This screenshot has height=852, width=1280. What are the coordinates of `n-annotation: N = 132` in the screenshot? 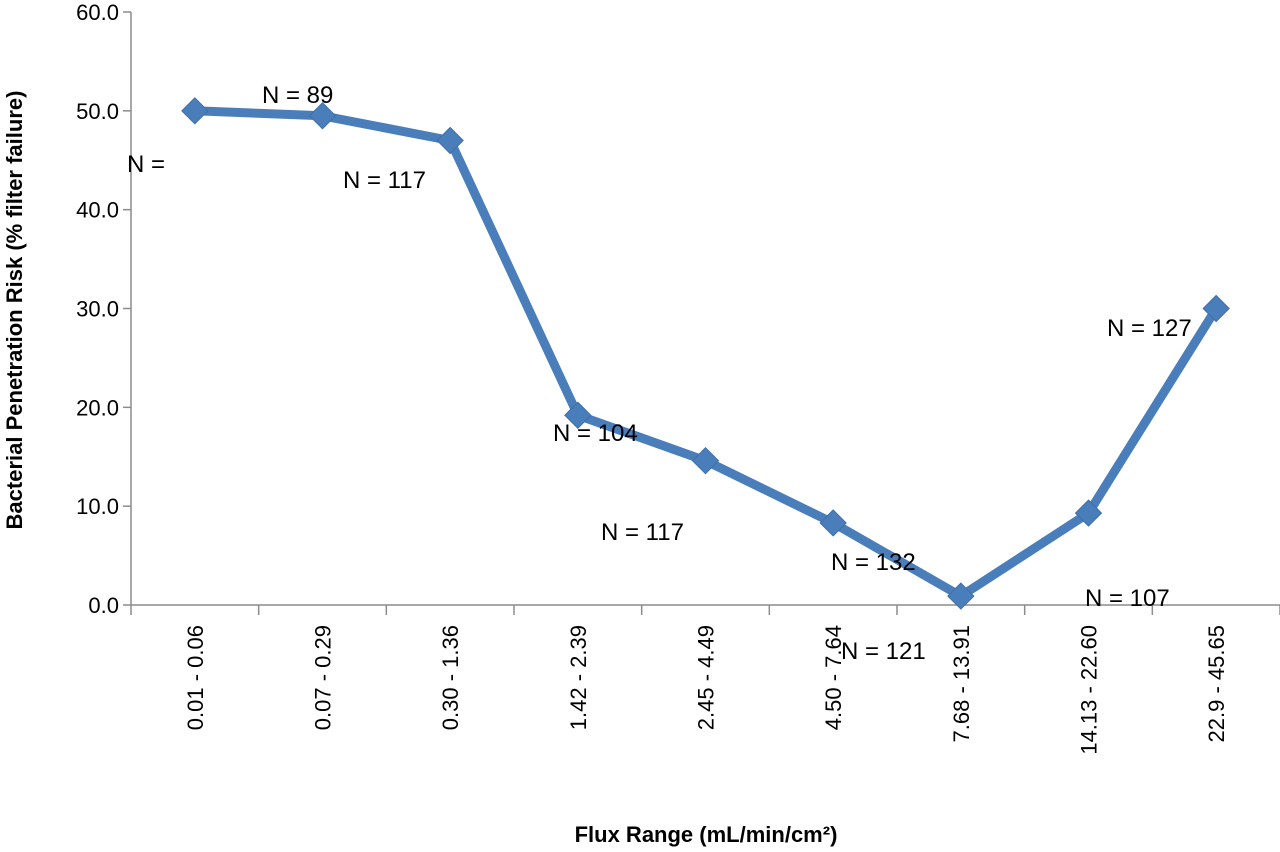 It's located at (873, 562).